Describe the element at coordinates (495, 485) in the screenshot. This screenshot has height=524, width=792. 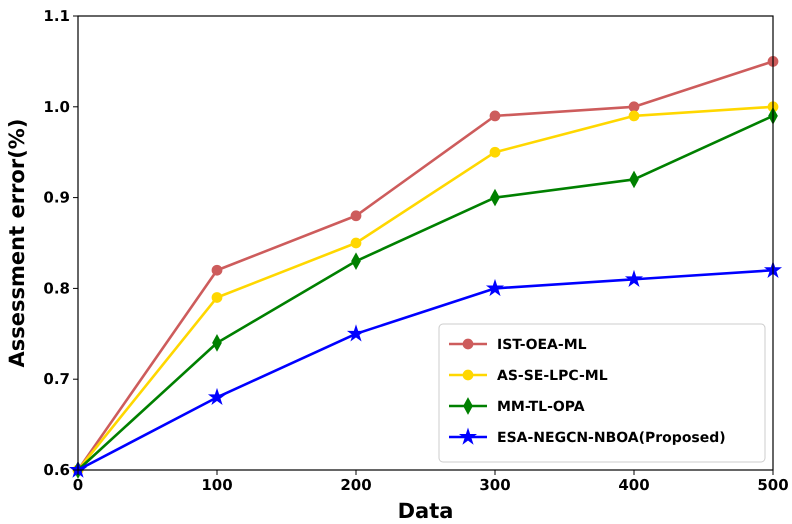
I see `x-tick-label: 300` at that location.